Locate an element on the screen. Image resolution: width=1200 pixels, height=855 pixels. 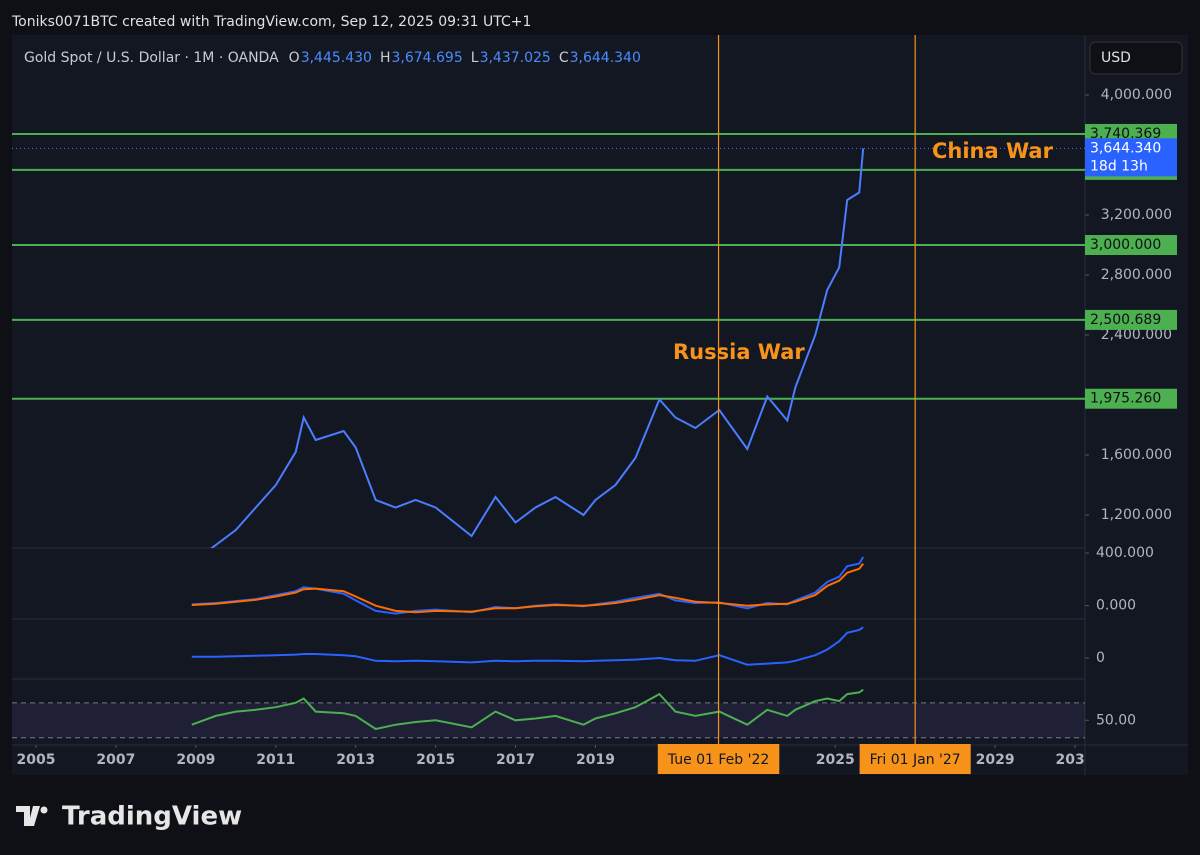
x-tick-label: 2025 is located at coordinates (835, 760).